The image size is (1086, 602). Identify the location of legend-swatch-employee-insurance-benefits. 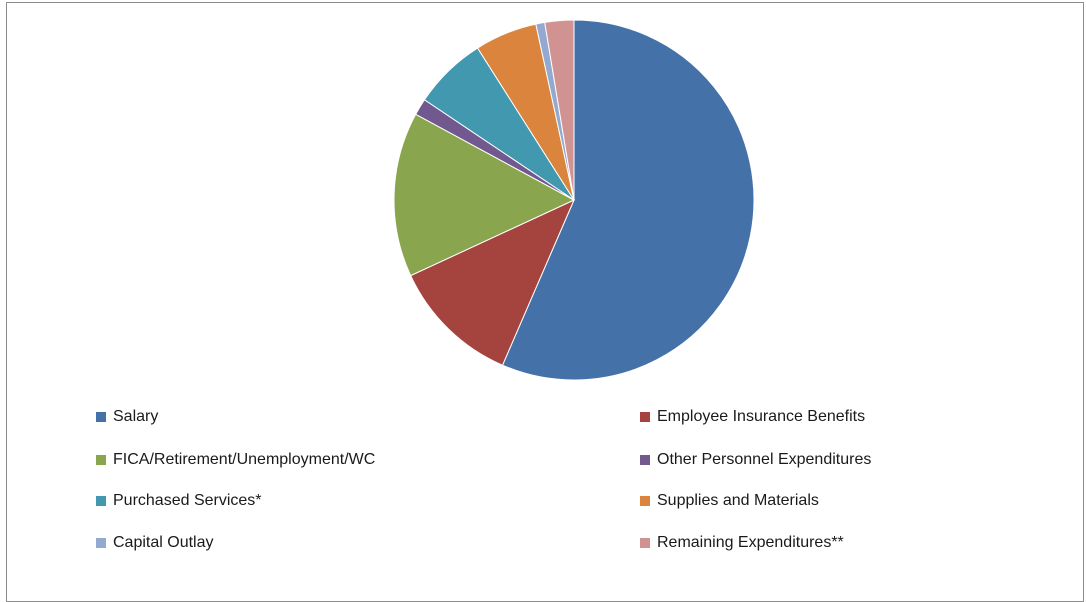
(645, 417).